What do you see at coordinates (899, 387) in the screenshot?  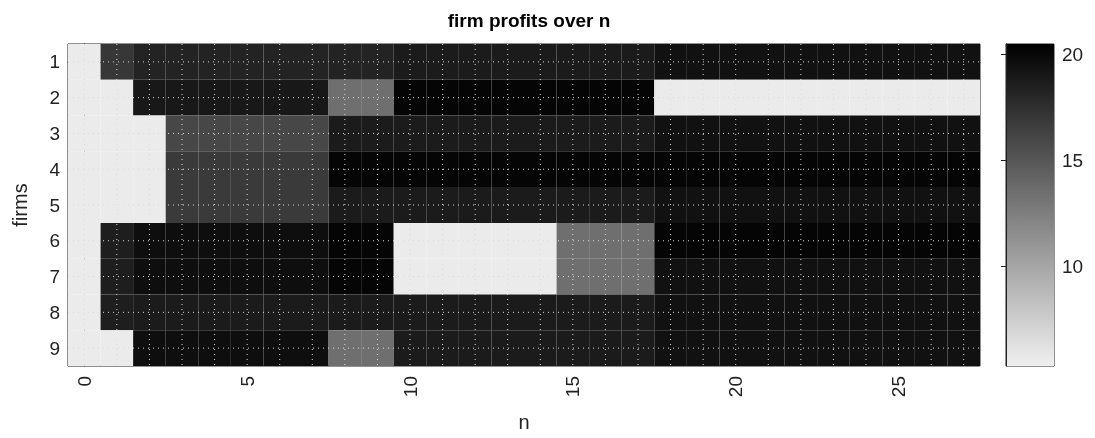 I see `x-tick-label: 25` at bounding box center [899, 387].